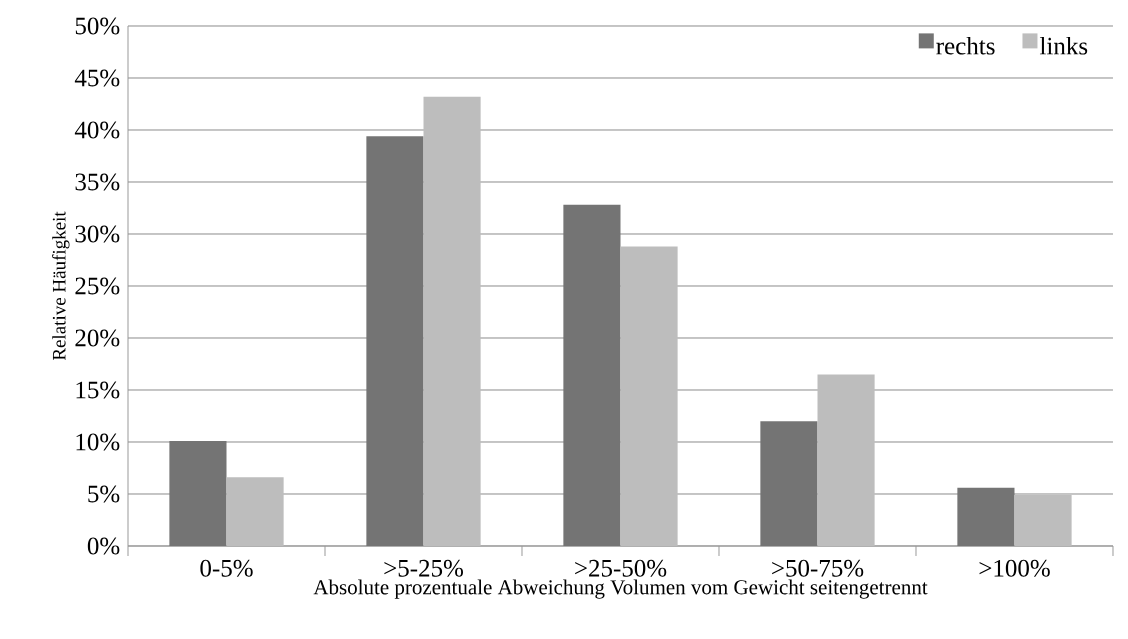 The height and width of the screenshot is (639, 1128). Describe the element at coordinates (97, 286) in the screenshot. I see `y-tick-label: 25%` at that location.